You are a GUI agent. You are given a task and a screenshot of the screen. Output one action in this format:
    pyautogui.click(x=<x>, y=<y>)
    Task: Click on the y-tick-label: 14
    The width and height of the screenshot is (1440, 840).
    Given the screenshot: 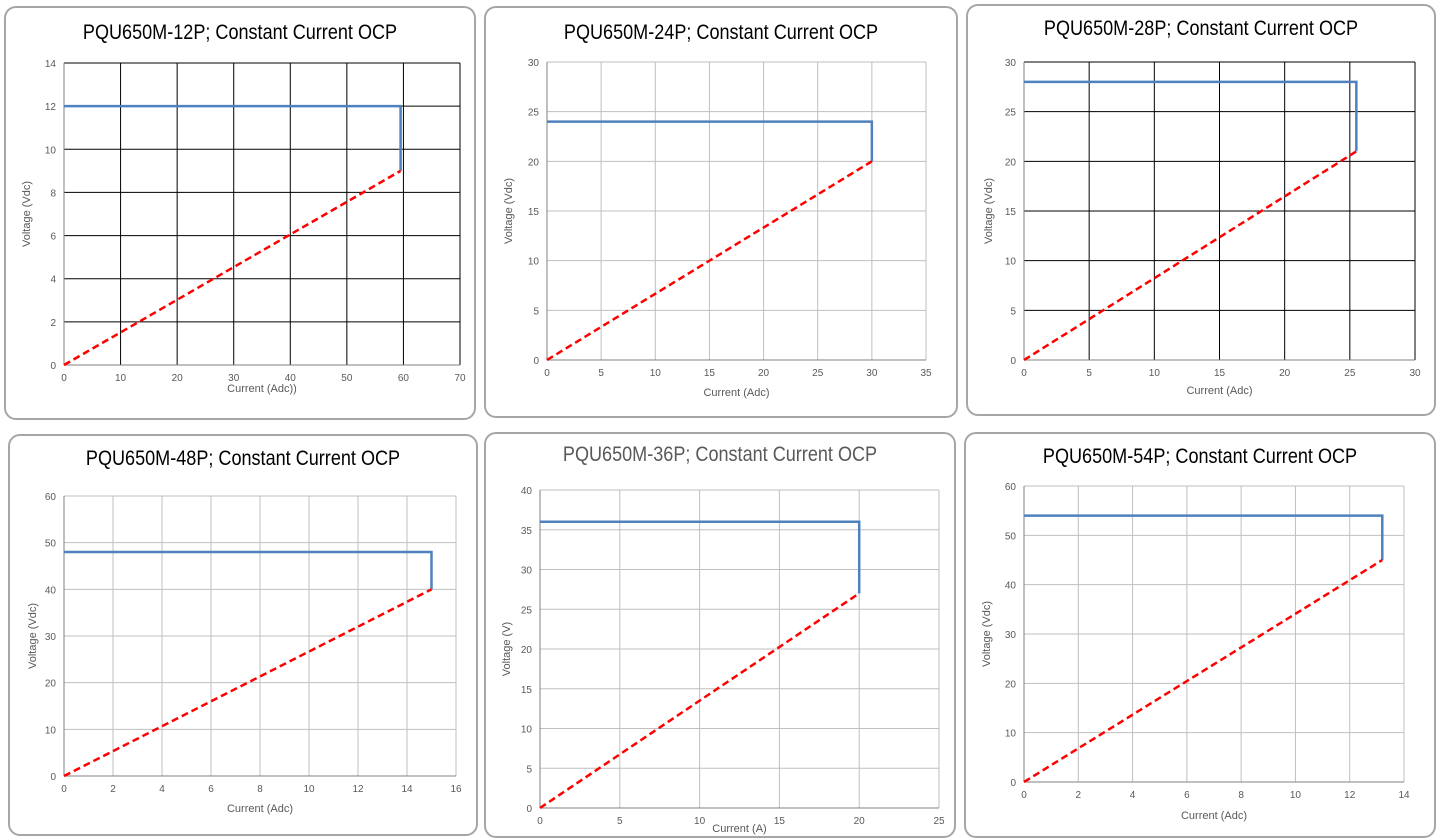 What is the action you would take?
    pyautogui.click(x=51, y=64)
    